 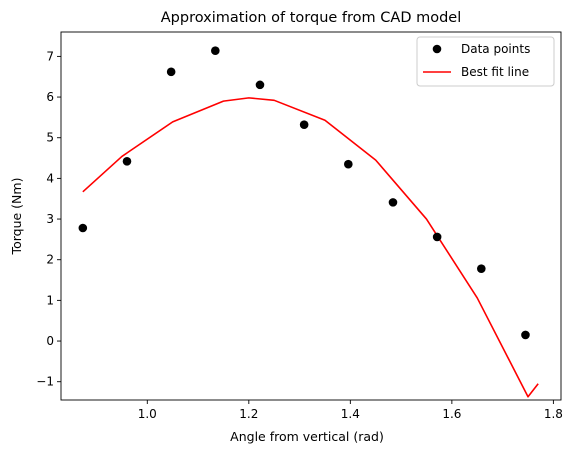 What do you see at coordinates (50, 260) in the screenshot?
I see `y-tick-label: 2` at bounding box center [50, 260].